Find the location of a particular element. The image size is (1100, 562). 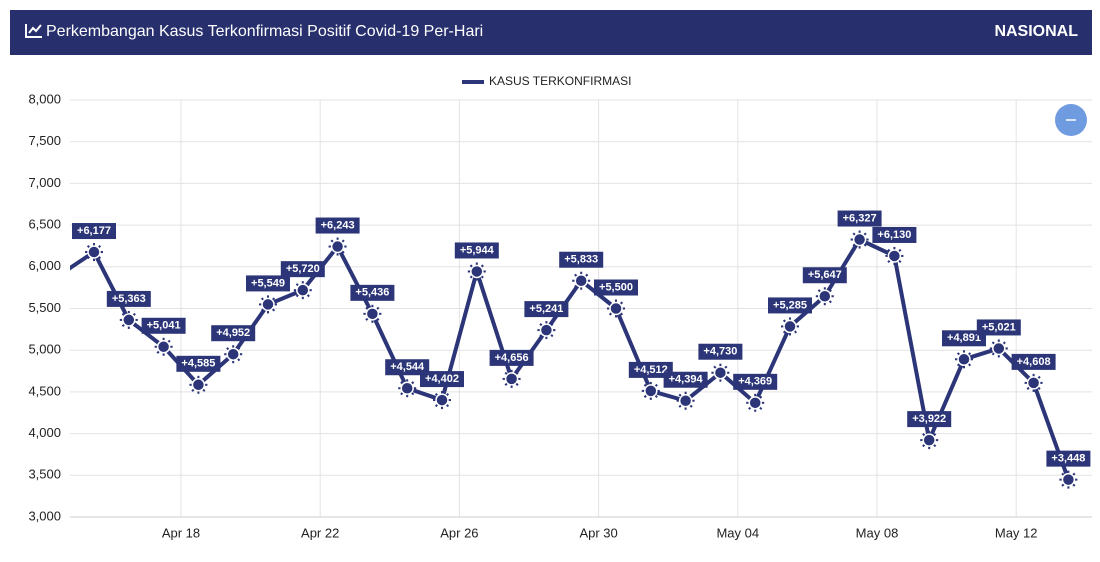

value-label: +4,952 is located at coordinates (233, 333).